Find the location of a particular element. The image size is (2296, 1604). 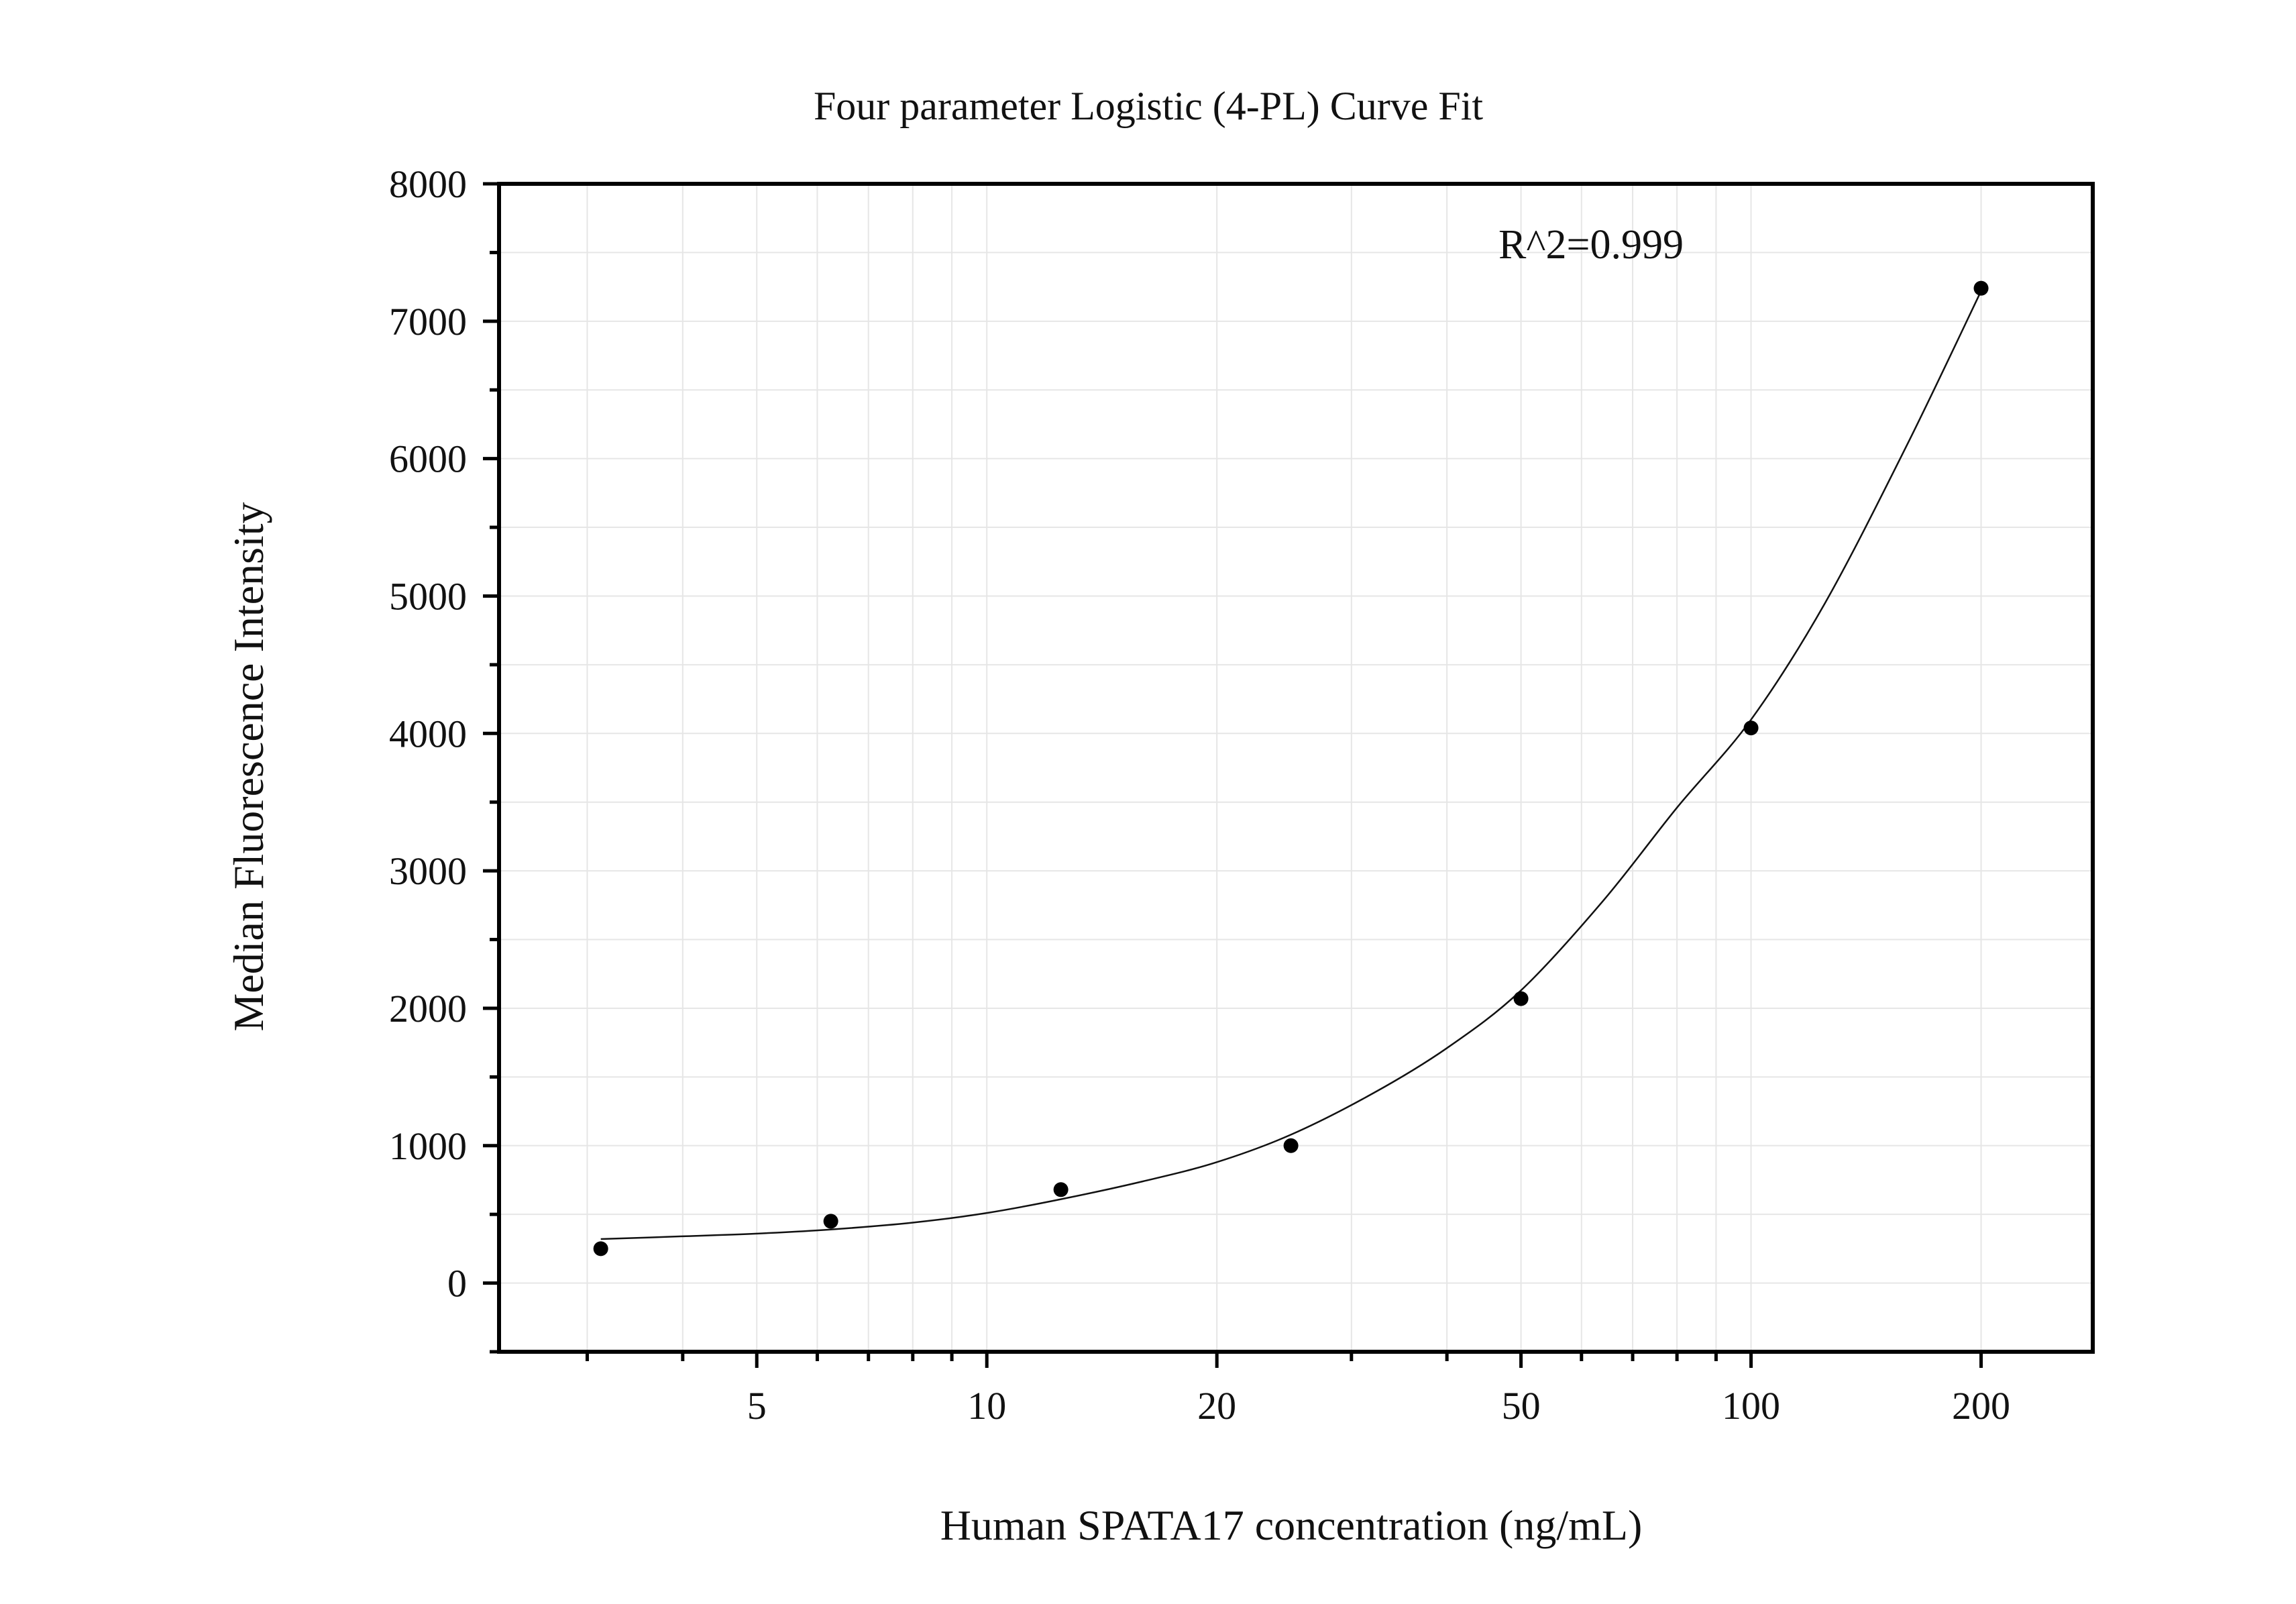

x-tick-label: 50 is located at coordinates (1522, 1406).